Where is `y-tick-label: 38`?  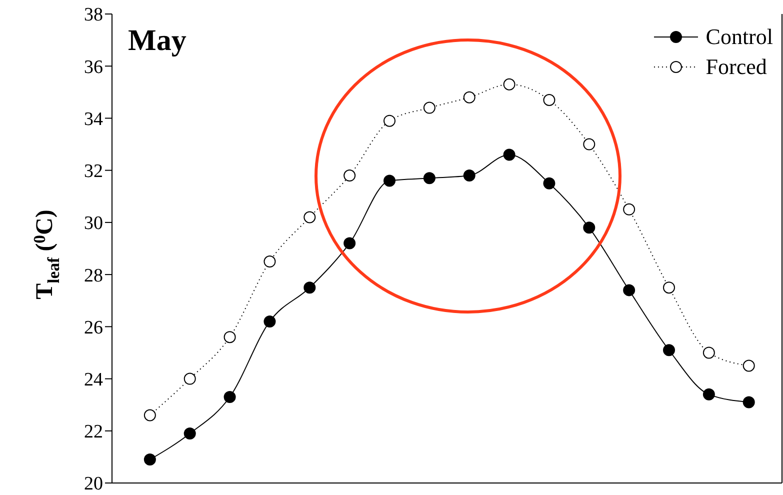 y-tick-label: 38 is located at coordinates (93, 15).